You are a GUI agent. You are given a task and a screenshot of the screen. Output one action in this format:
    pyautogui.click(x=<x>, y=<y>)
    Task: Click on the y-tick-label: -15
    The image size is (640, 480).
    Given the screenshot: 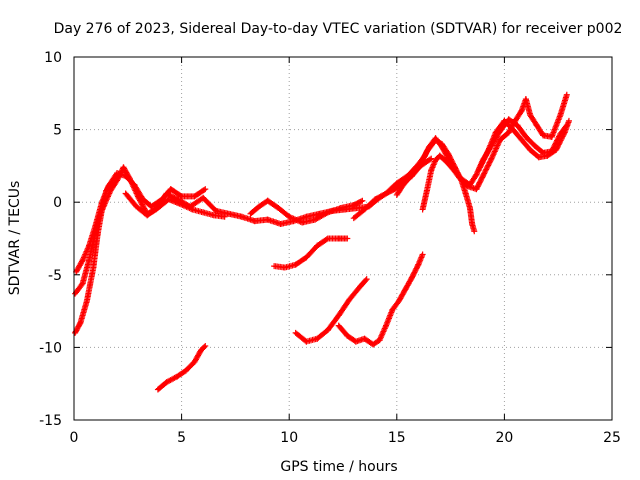 What is the action you would take?
    pyautogui.click(x=50, y=421)
    